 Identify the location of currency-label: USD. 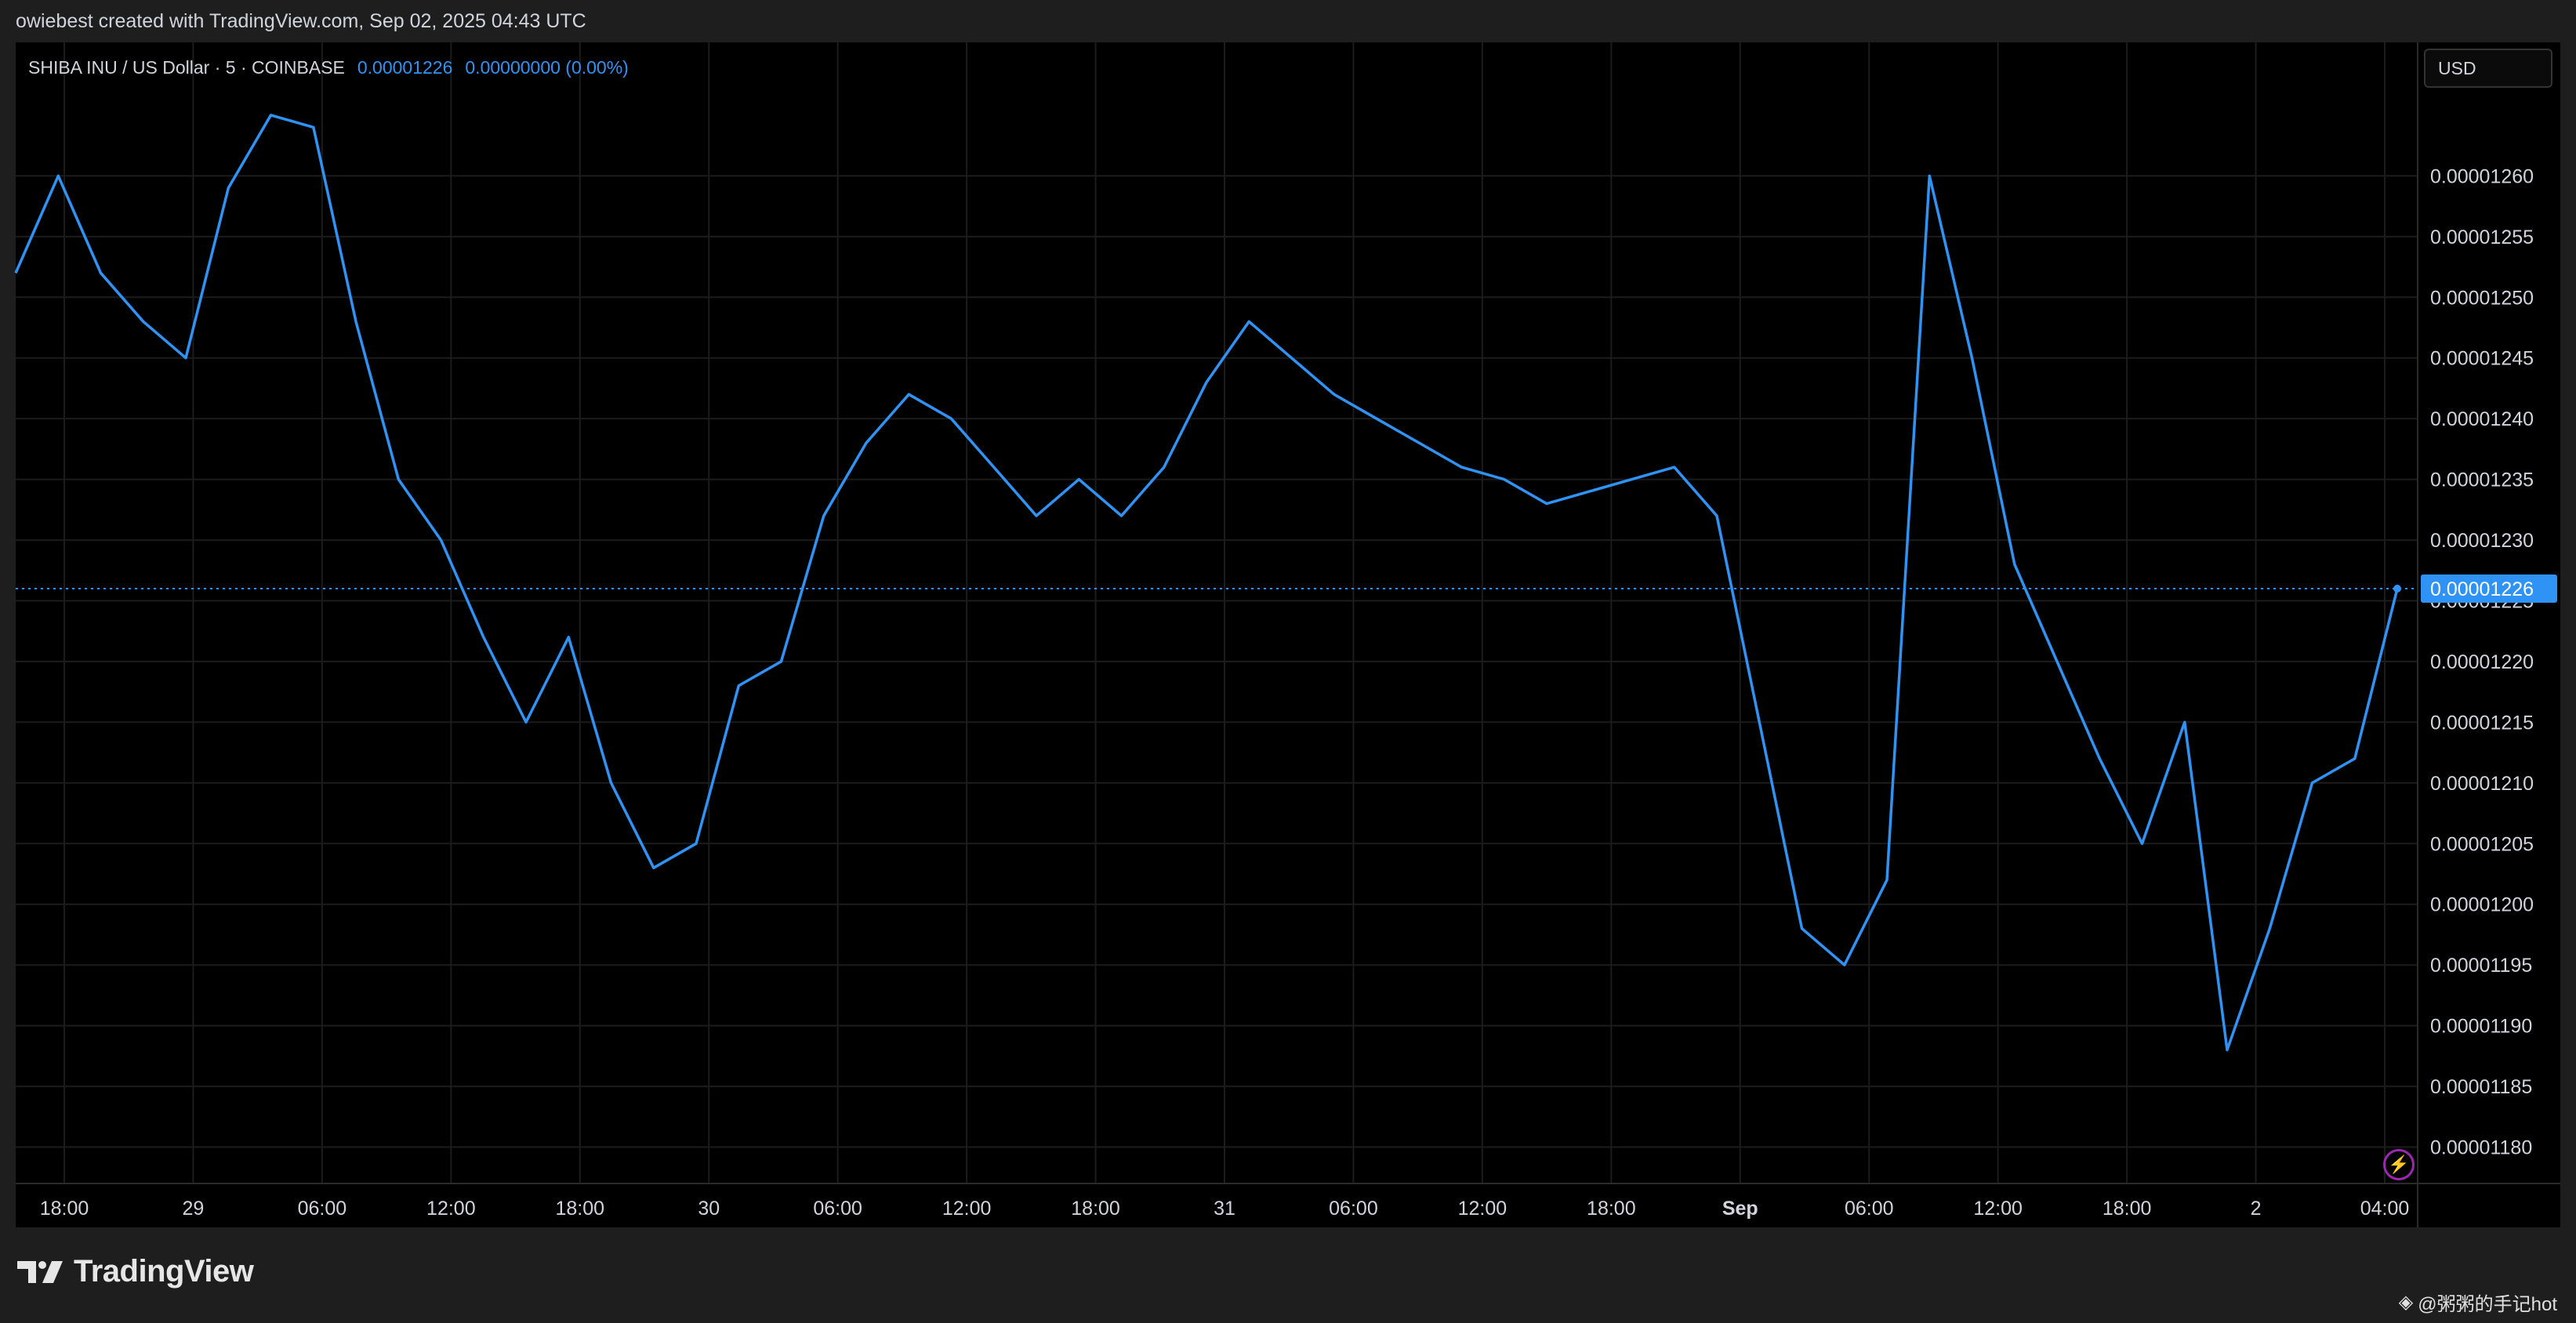
(2457, 67).